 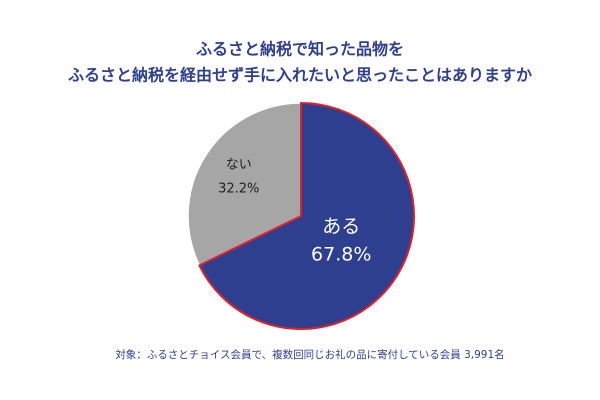 I want to click on note: 対象：ふるさとチョイス会員で、複数回同じお礼の品に寄付している会員 3,991名, so click(x=309, y=354).